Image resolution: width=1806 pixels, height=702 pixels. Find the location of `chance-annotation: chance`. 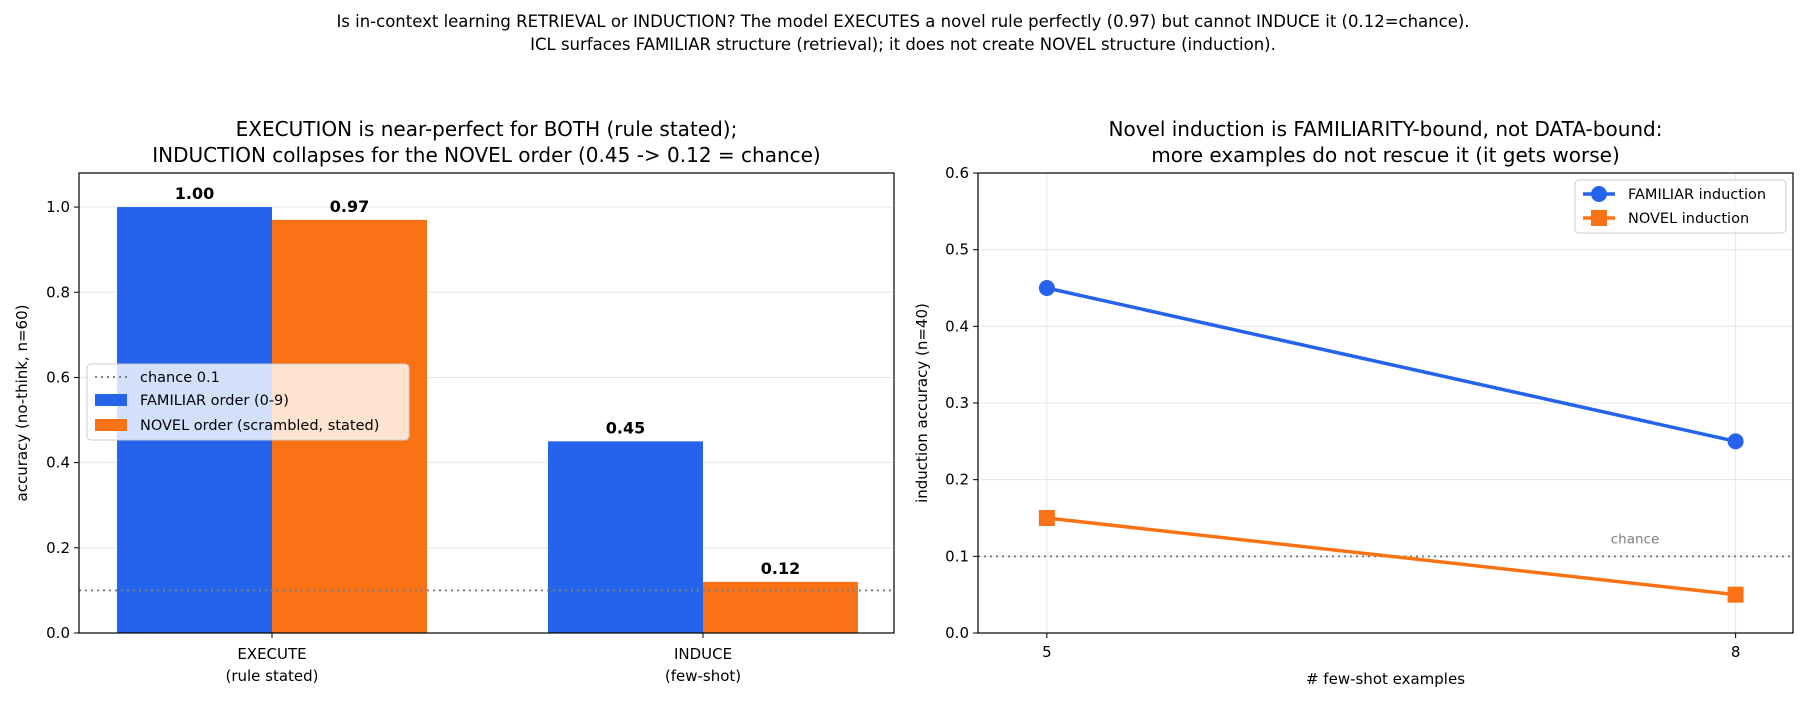

chance-annotation: chance is located at coordinates (1635, 539).